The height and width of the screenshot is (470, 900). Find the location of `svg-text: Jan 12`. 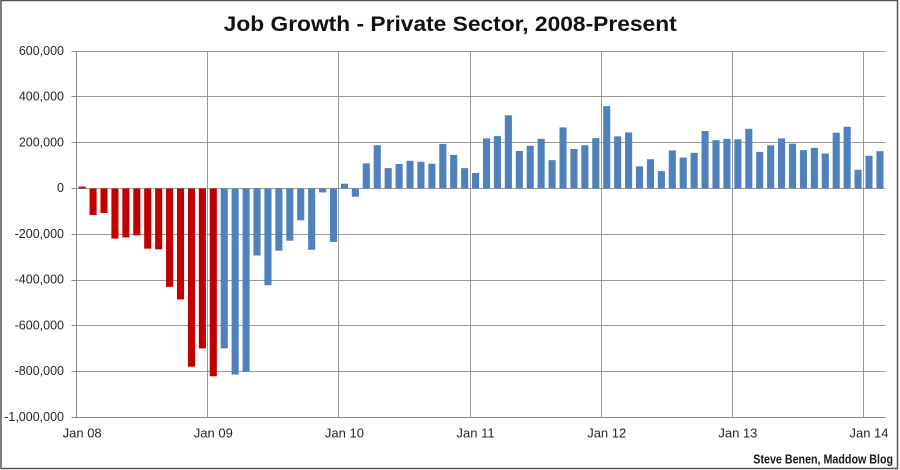

svg-text: Jan 12 is located at coordinates (606, 432).